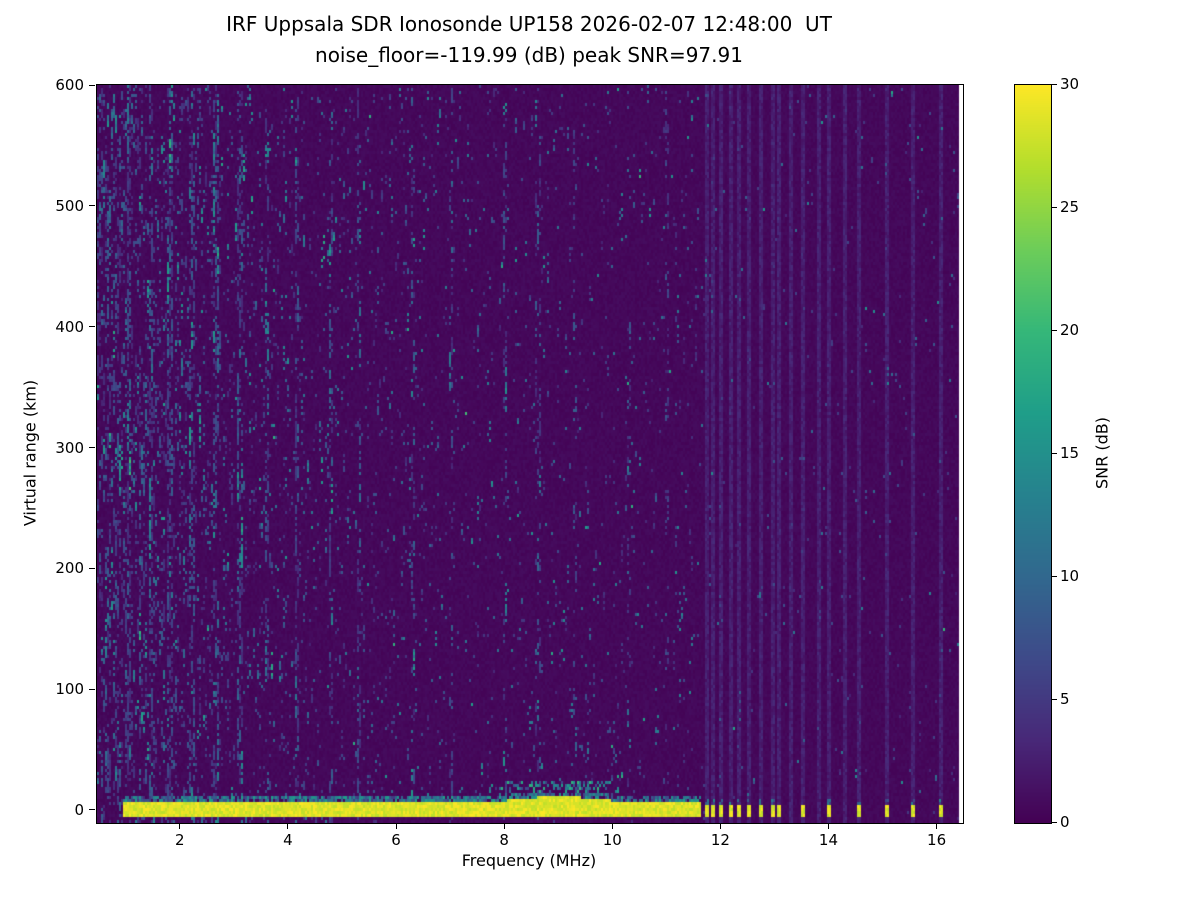 The image size is (1200, 900). What do you see at coordinates (1070, 207) in the screenshot?
I see `colorbar-tick-label: 25` at bounding box center [1070, 207].